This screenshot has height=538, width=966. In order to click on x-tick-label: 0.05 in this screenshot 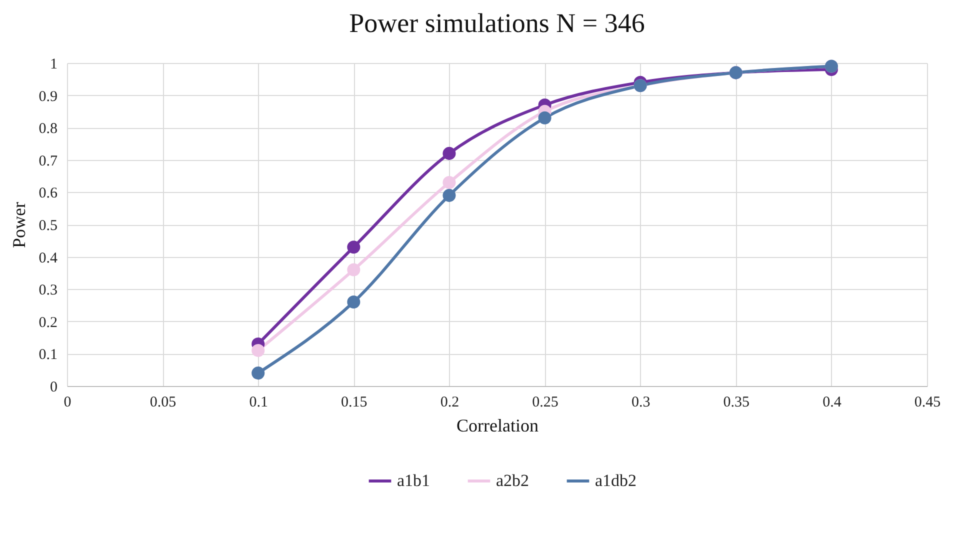, I will do `click(163, 402)`.